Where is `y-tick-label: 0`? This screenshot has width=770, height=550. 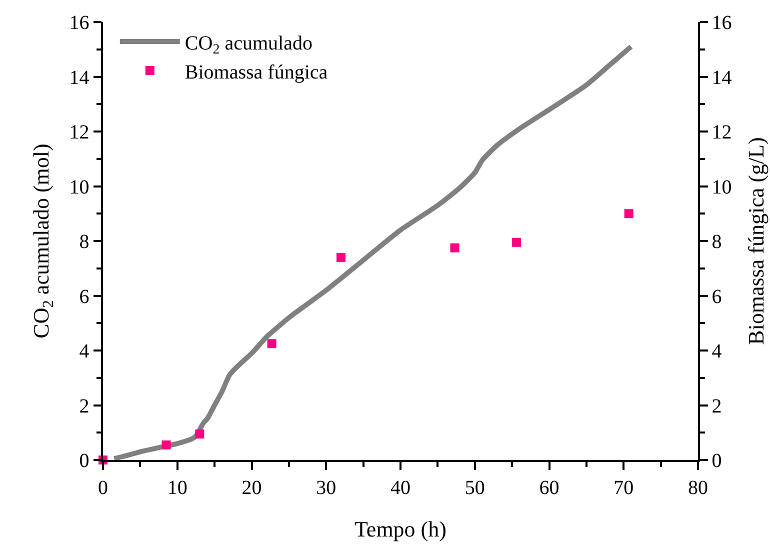 y-tick-label: 0 is located at coordinates (84, 461).